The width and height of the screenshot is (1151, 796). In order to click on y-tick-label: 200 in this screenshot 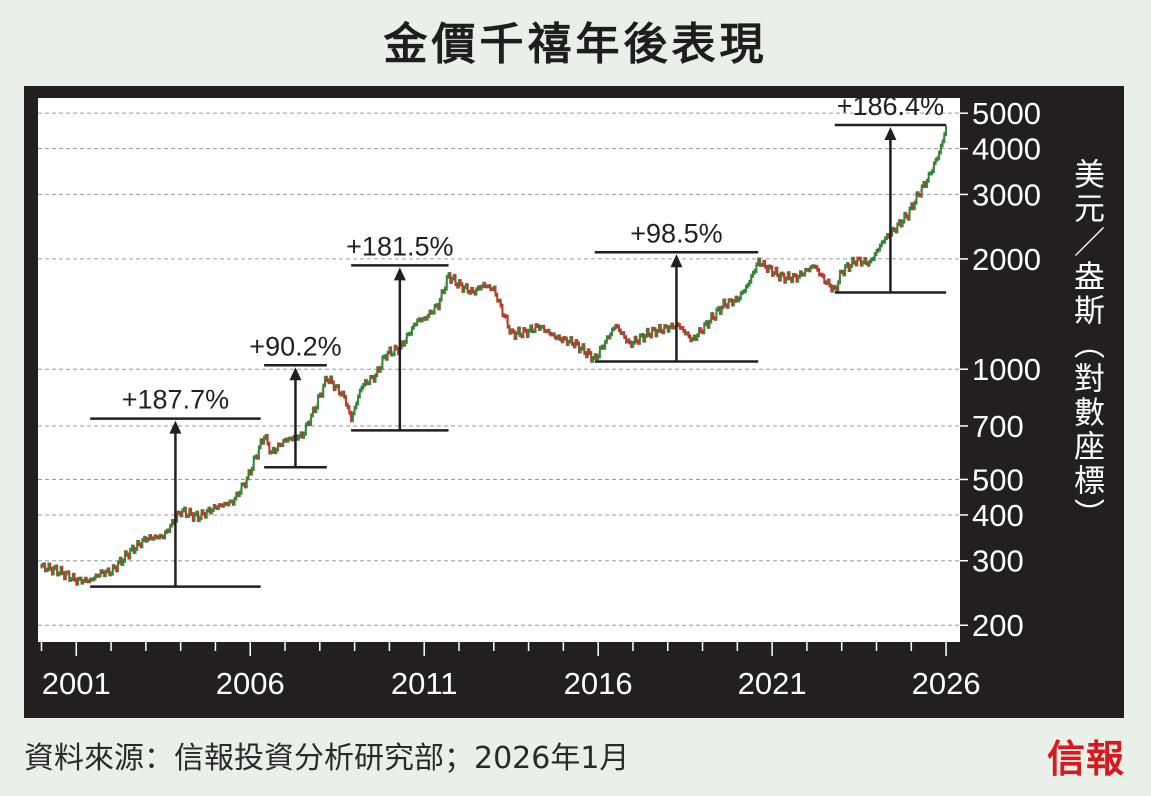, I will do `click(998, 625)`.